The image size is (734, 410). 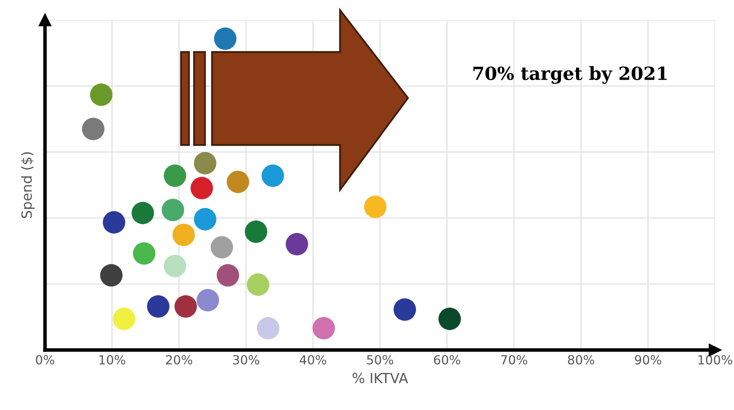 I want to click on x-tick-label: 90%, so click(x=648, y=360).